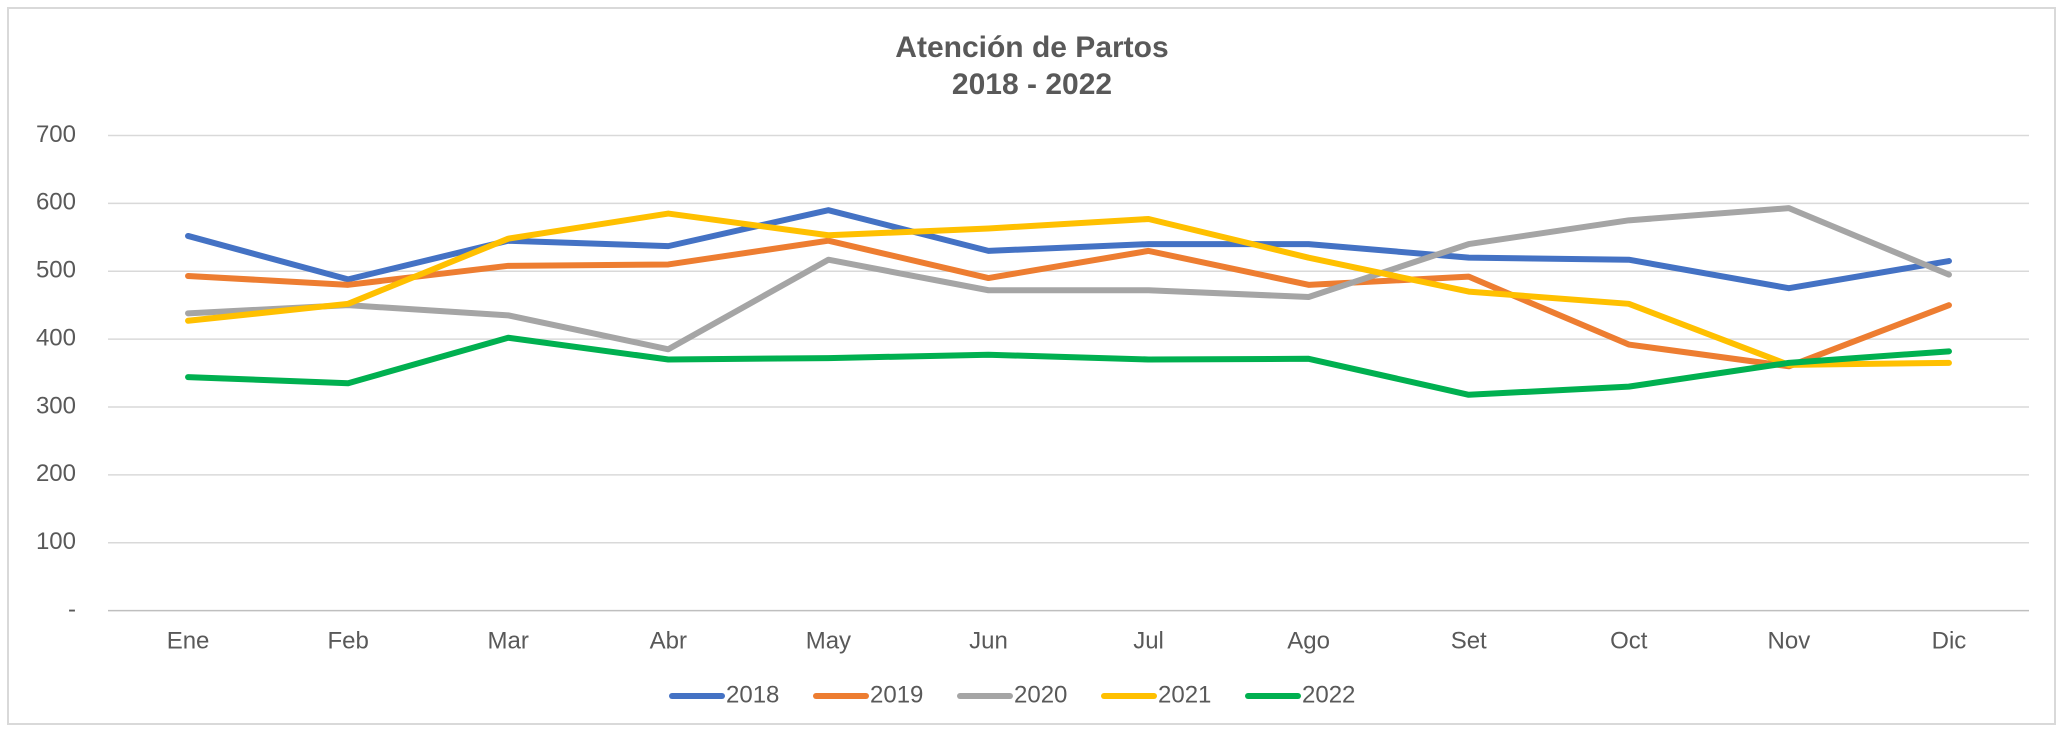  Describe the element at coordinates (1068, 366) in the screenshot. I see `series-line` at that location.